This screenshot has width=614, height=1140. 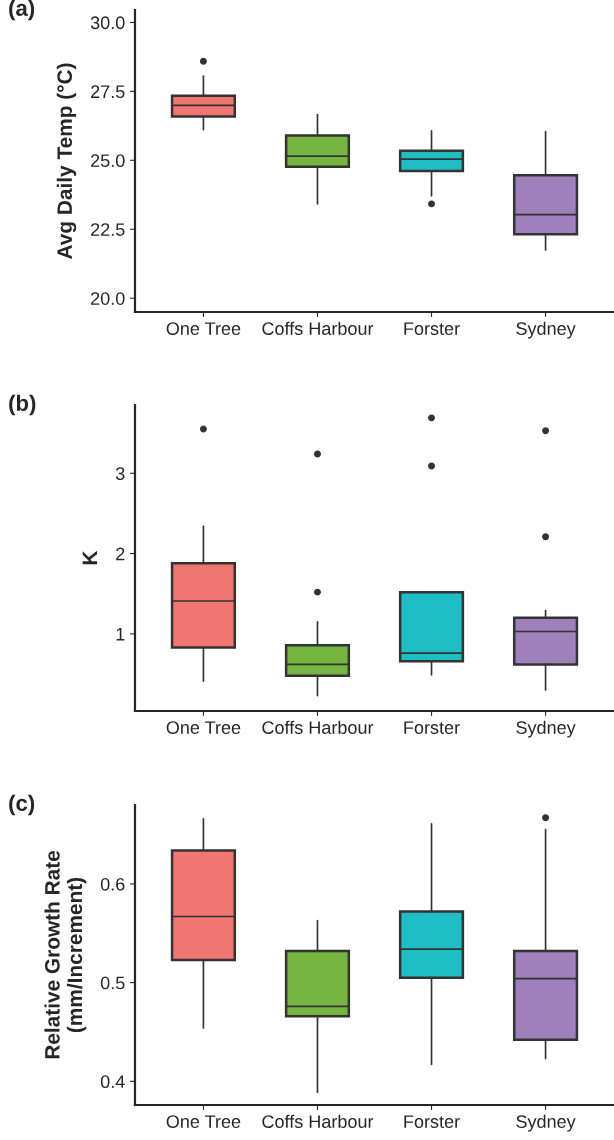 What do you see at coordinates (107, 23) in the screenshot?
I see `y-tick-label: 30.0` at bounding box center [107, 23].